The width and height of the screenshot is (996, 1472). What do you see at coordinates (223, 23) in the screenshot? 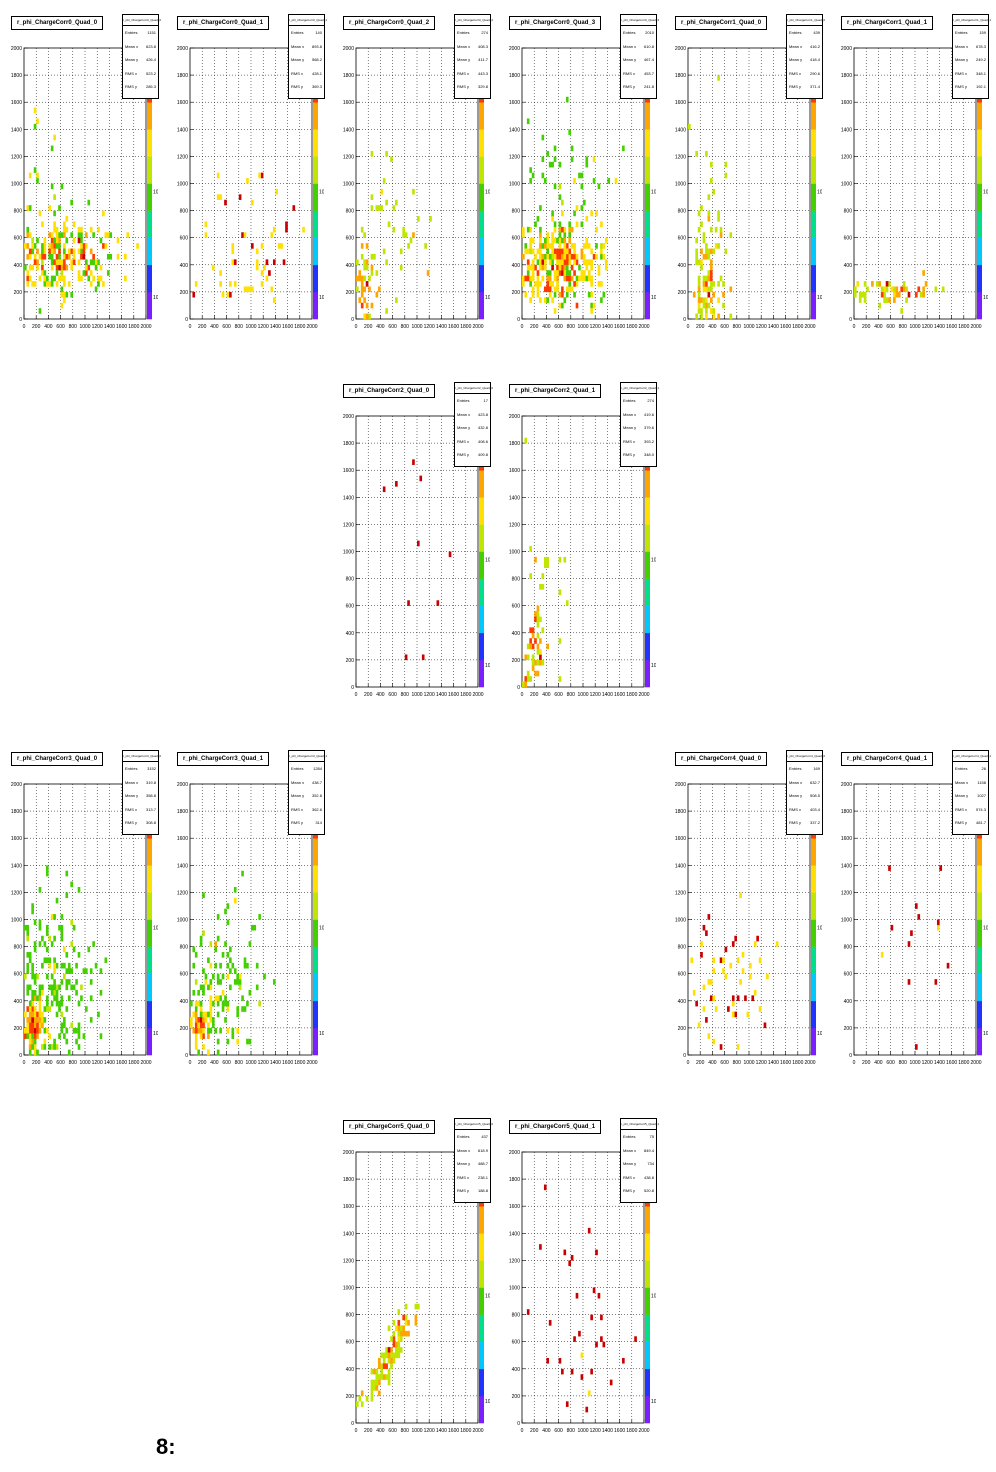
I see `histogram-title: r_phi_ChargeCorr0_Quad_1` at bounding box center [223, 23].